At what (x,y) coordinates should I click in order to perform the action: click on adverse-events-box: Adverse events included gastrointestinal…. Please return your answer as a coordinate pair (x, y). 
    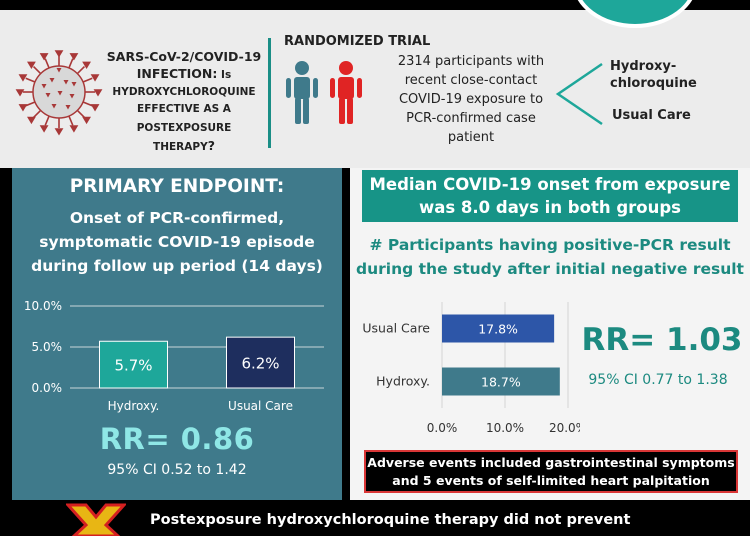
    Looking at the image, I should click on (551, 471).